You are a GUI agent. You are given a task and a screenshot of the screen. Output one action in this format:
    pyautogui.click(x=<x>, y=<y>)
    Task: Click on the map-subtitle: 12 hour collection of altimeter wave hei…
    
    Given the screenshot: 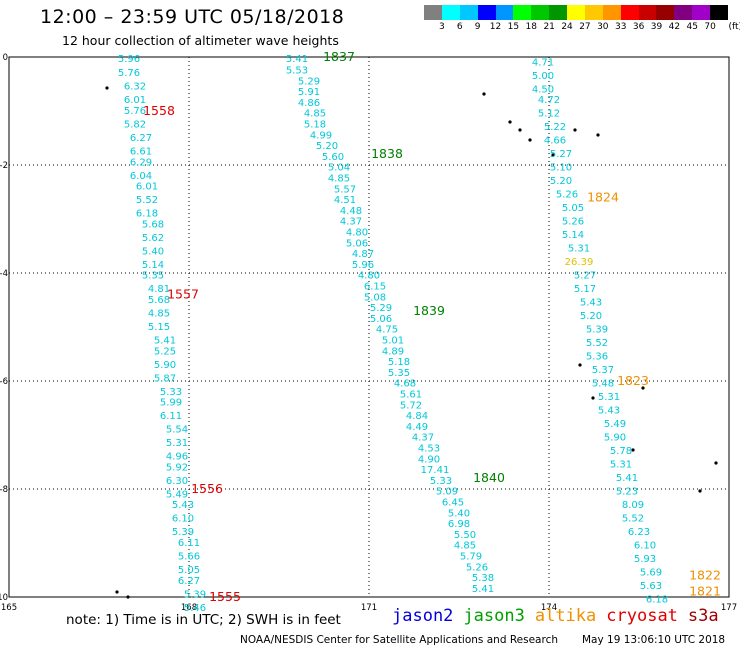 What is the action you would take?
    pyautogui.click(x=200, y=40)
    